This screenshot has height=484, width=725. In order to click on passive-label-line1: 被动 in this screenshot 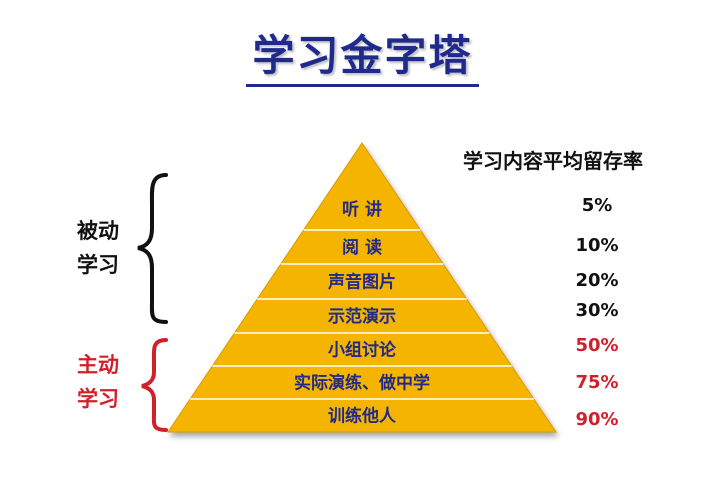, I will do `click(98, 231)`.